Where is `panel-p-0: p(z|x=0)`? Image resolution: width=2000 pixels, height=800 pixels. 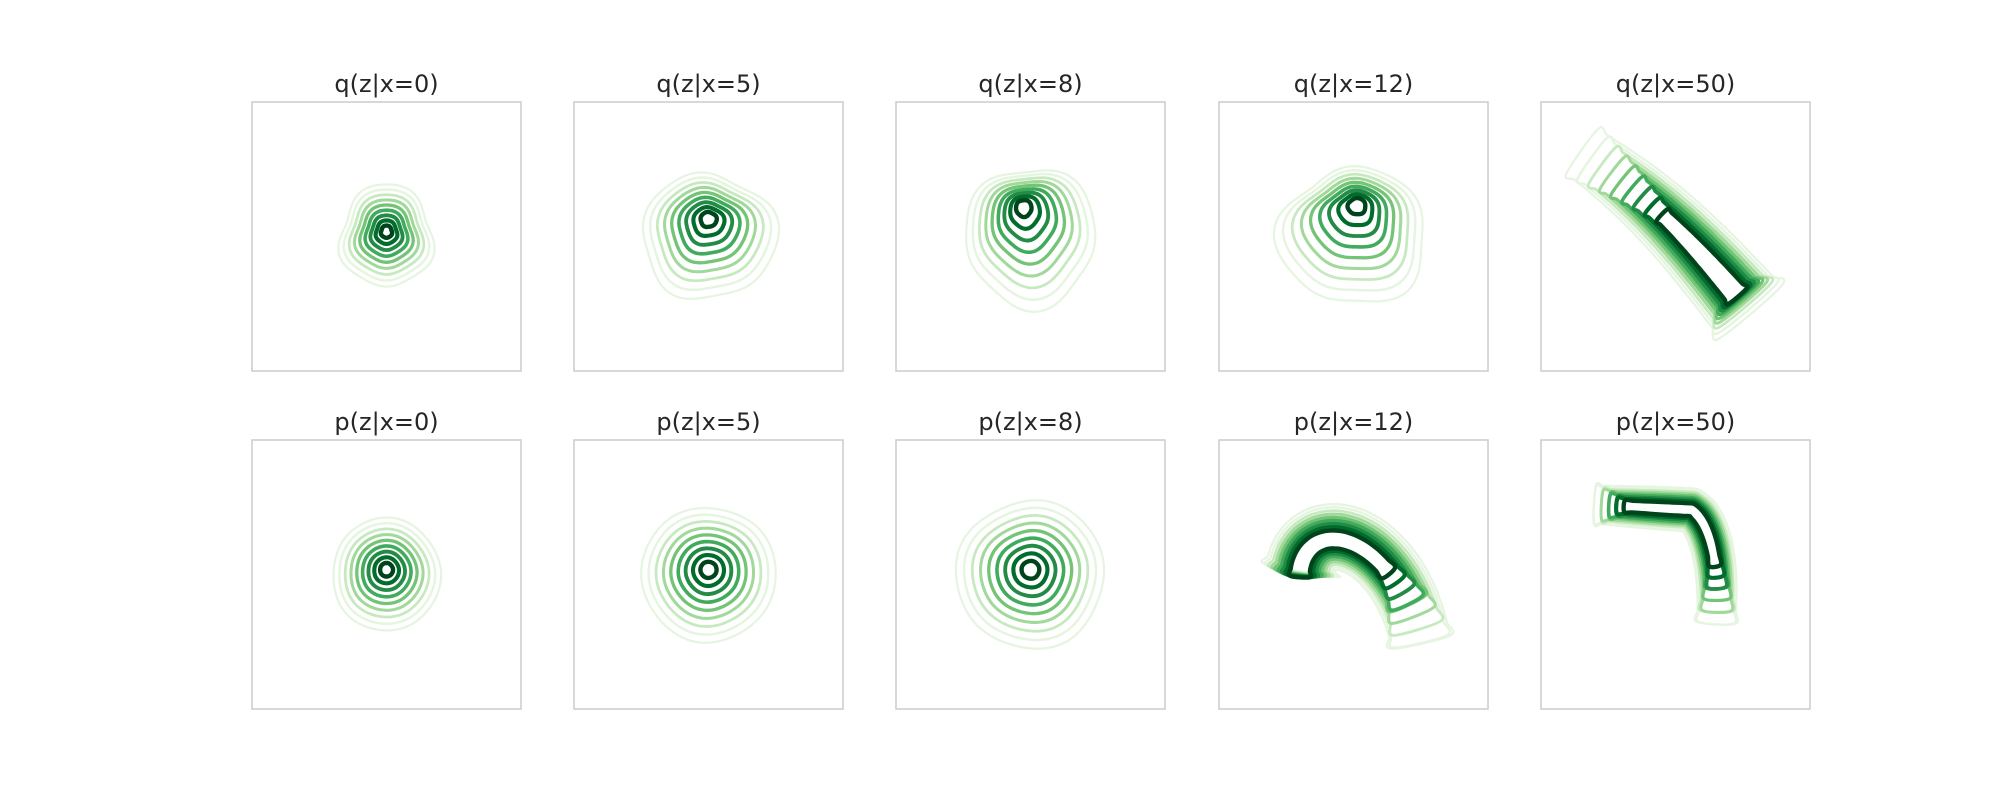
panel-p-0: p(z|x=0) is located at coordinates (386, 559).